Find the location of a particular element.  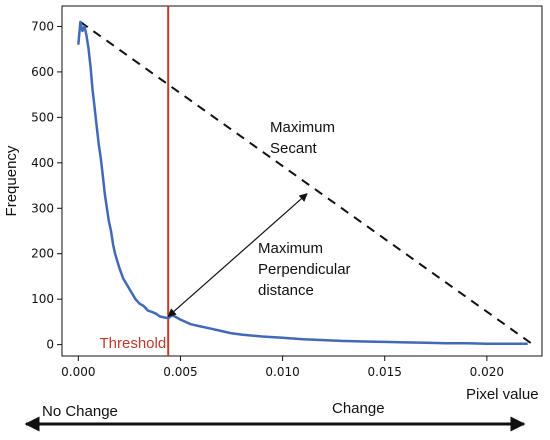

x-tick-label: 0.000 is located at coordinates (78, 372).